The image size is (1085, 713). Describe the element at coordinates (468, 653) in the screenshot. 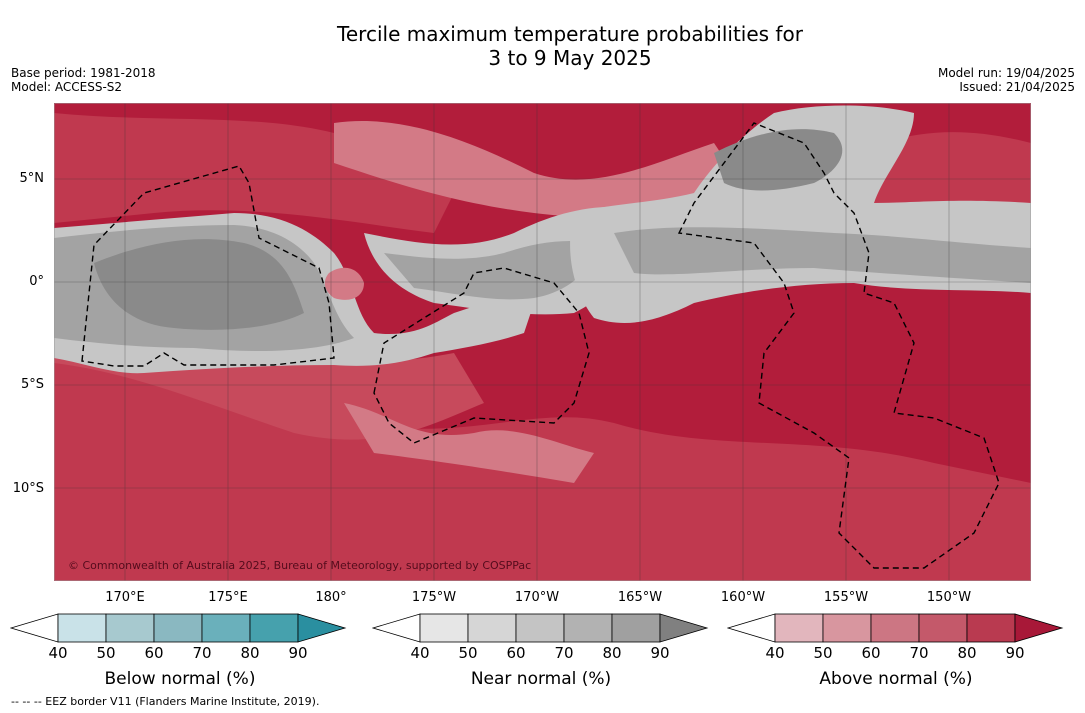

I see `colorbar-near-tick: 50` at that location.